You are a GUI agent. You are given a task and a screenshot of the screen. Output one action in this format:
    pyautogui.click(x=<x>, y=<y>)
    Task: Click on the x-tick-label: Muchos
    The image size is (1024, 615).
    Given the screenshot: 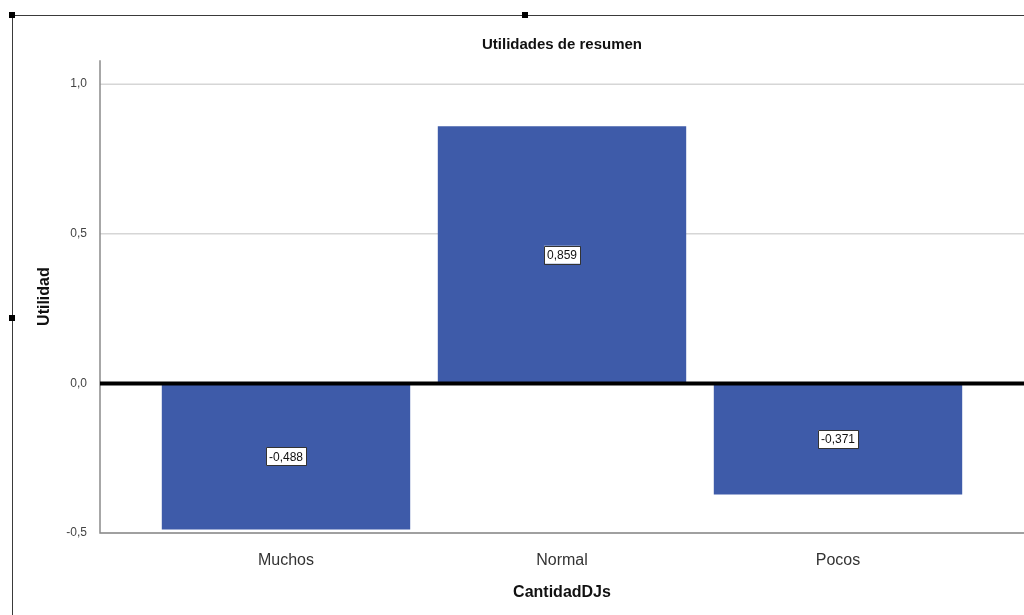 What is the action you would take?
    pyautogui.click(x=286, y=560)
    